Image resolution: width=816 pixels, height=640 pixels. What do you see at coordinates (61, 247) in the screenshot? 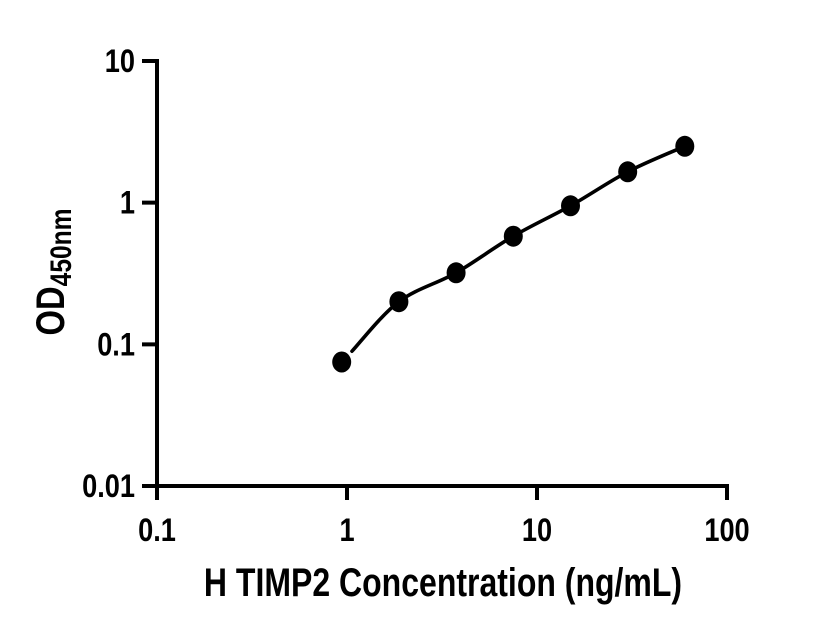
I see `y-axis-title-subscript: 450nm` at bounding box center [61, 247].